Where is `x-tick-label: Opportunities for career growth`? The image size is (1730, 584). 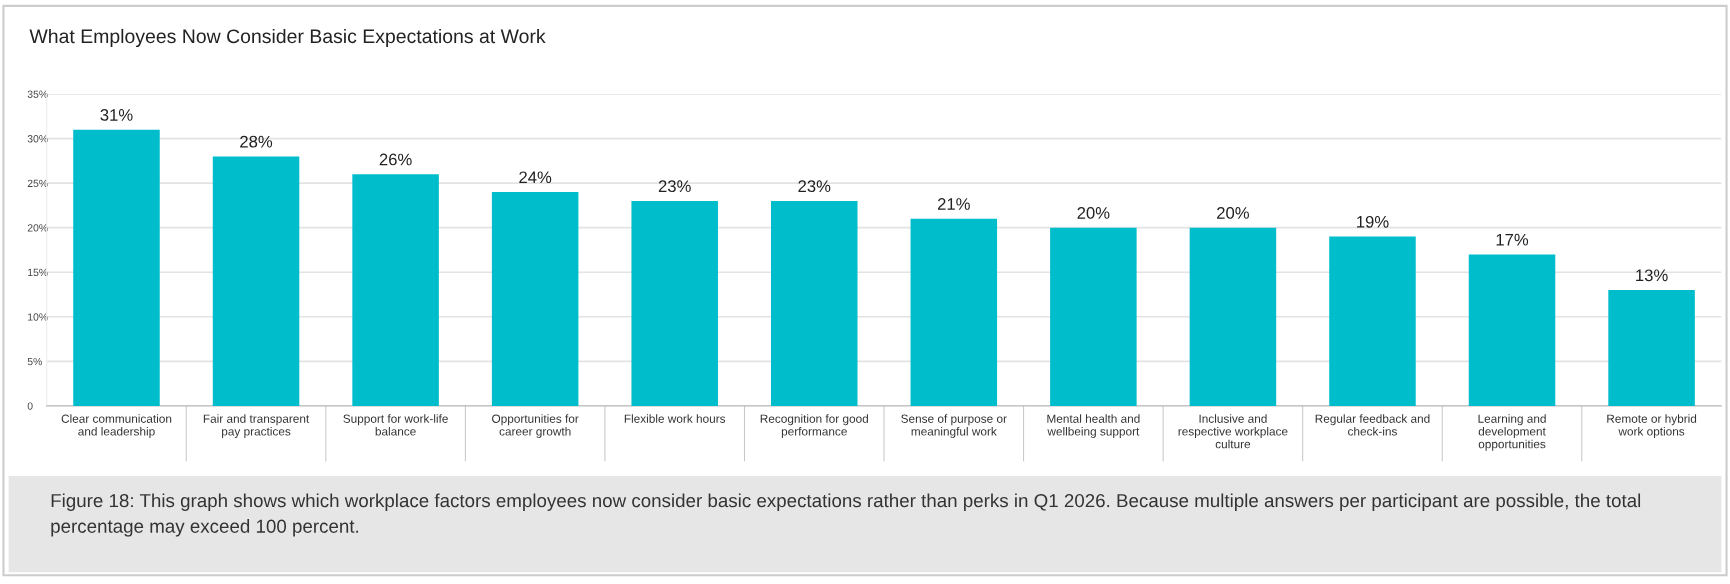
x-tick-label: Opportunities for career growth is located at coordinates (535, 426).